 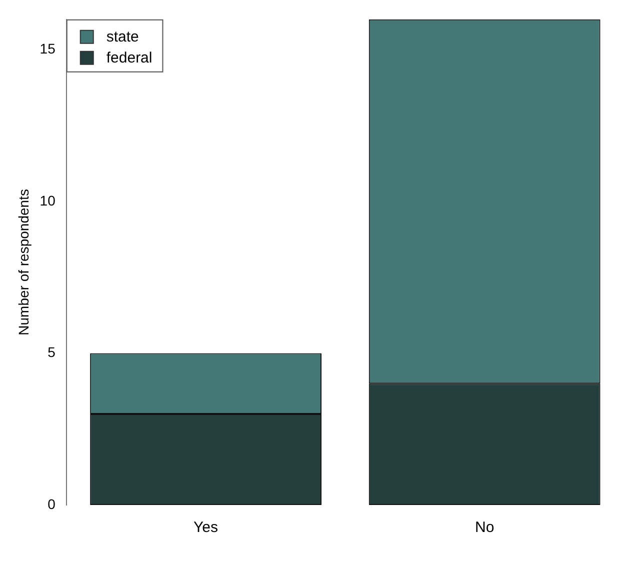 I want to click on y-tick-label: 10, so click(x=48, y=200).